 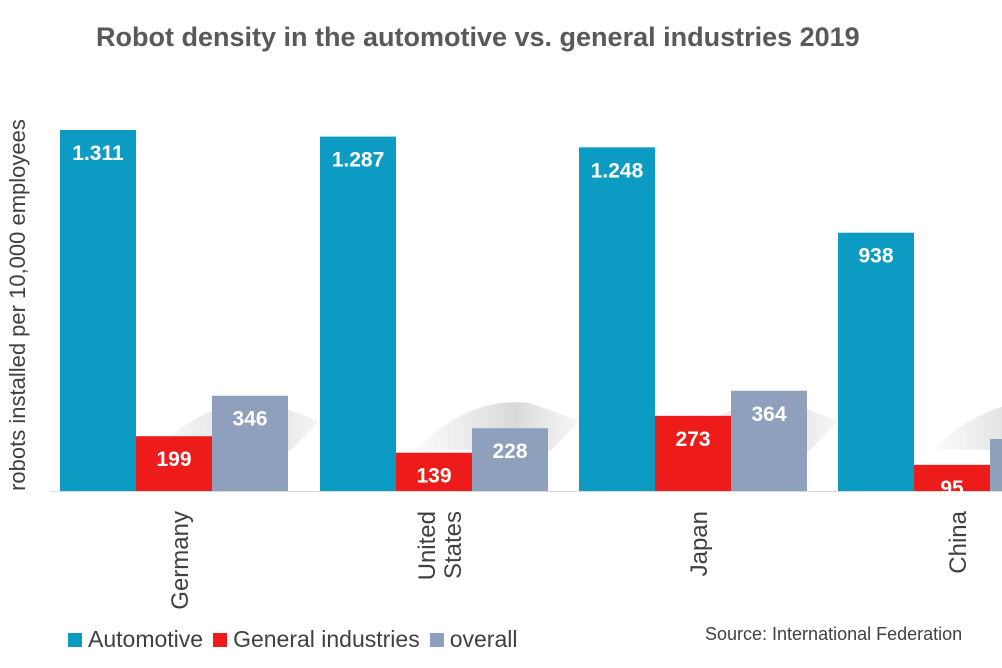 I want to click on legend-label: General industries, so click(x=326, y=639).